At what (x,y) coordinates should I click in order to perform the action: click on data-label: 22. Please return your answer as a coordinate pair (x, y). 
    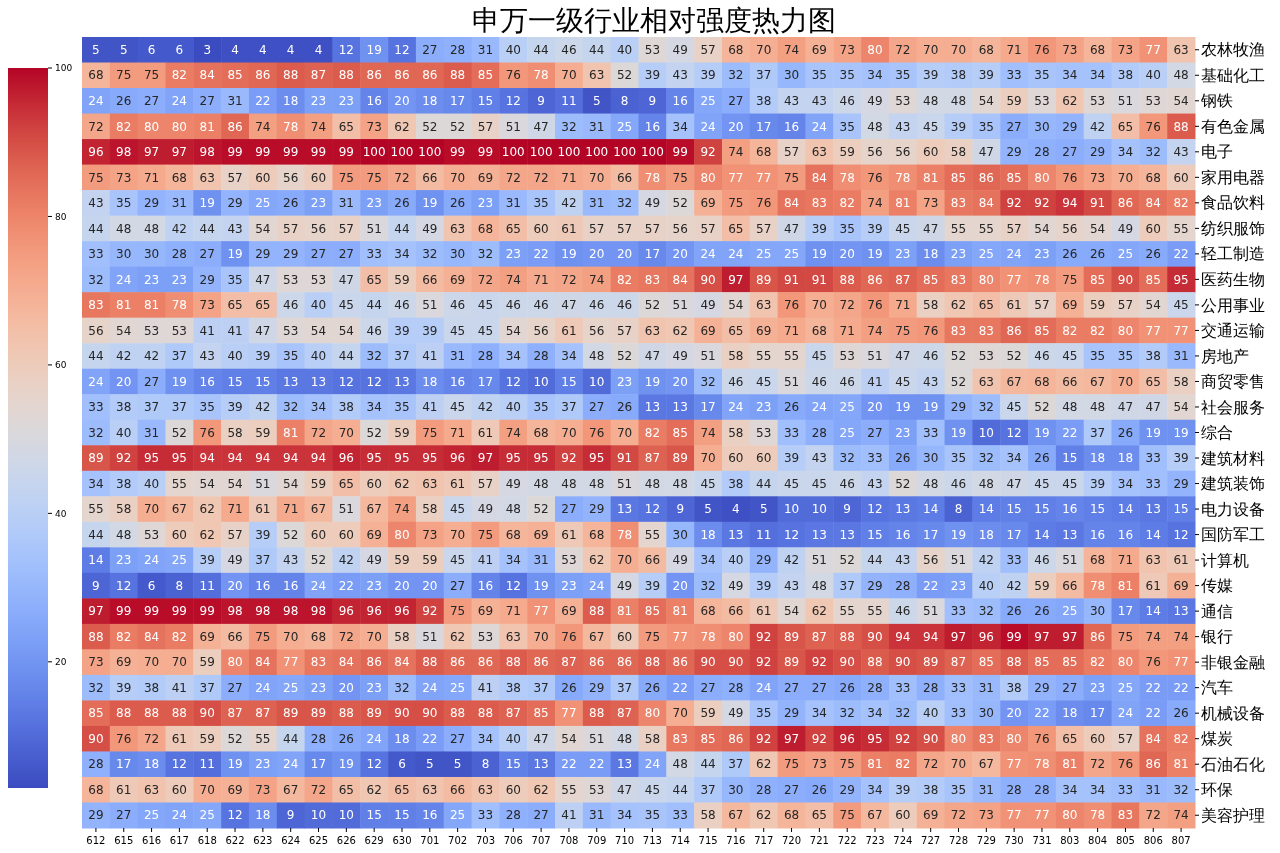
    Looking at the image, I should click on (1153, 713).